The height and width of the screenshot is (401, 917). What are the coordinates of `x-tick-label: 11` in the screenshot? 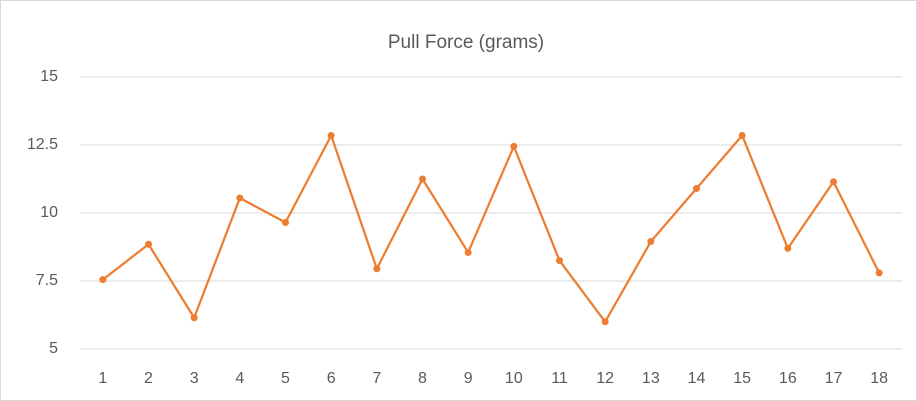 It's located at (559, 378).